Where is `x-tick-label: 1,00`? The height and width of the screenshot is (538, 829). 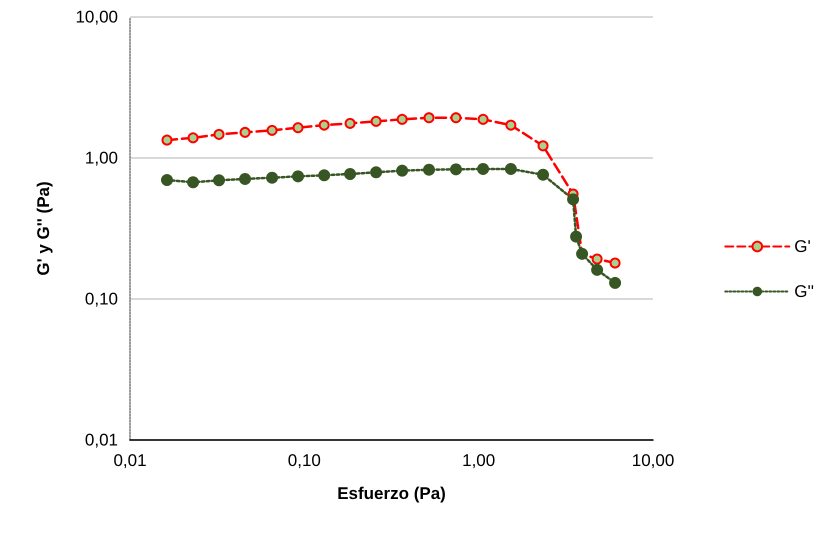 x-tick-label: 1,00 is located at coordinates (479, 460).